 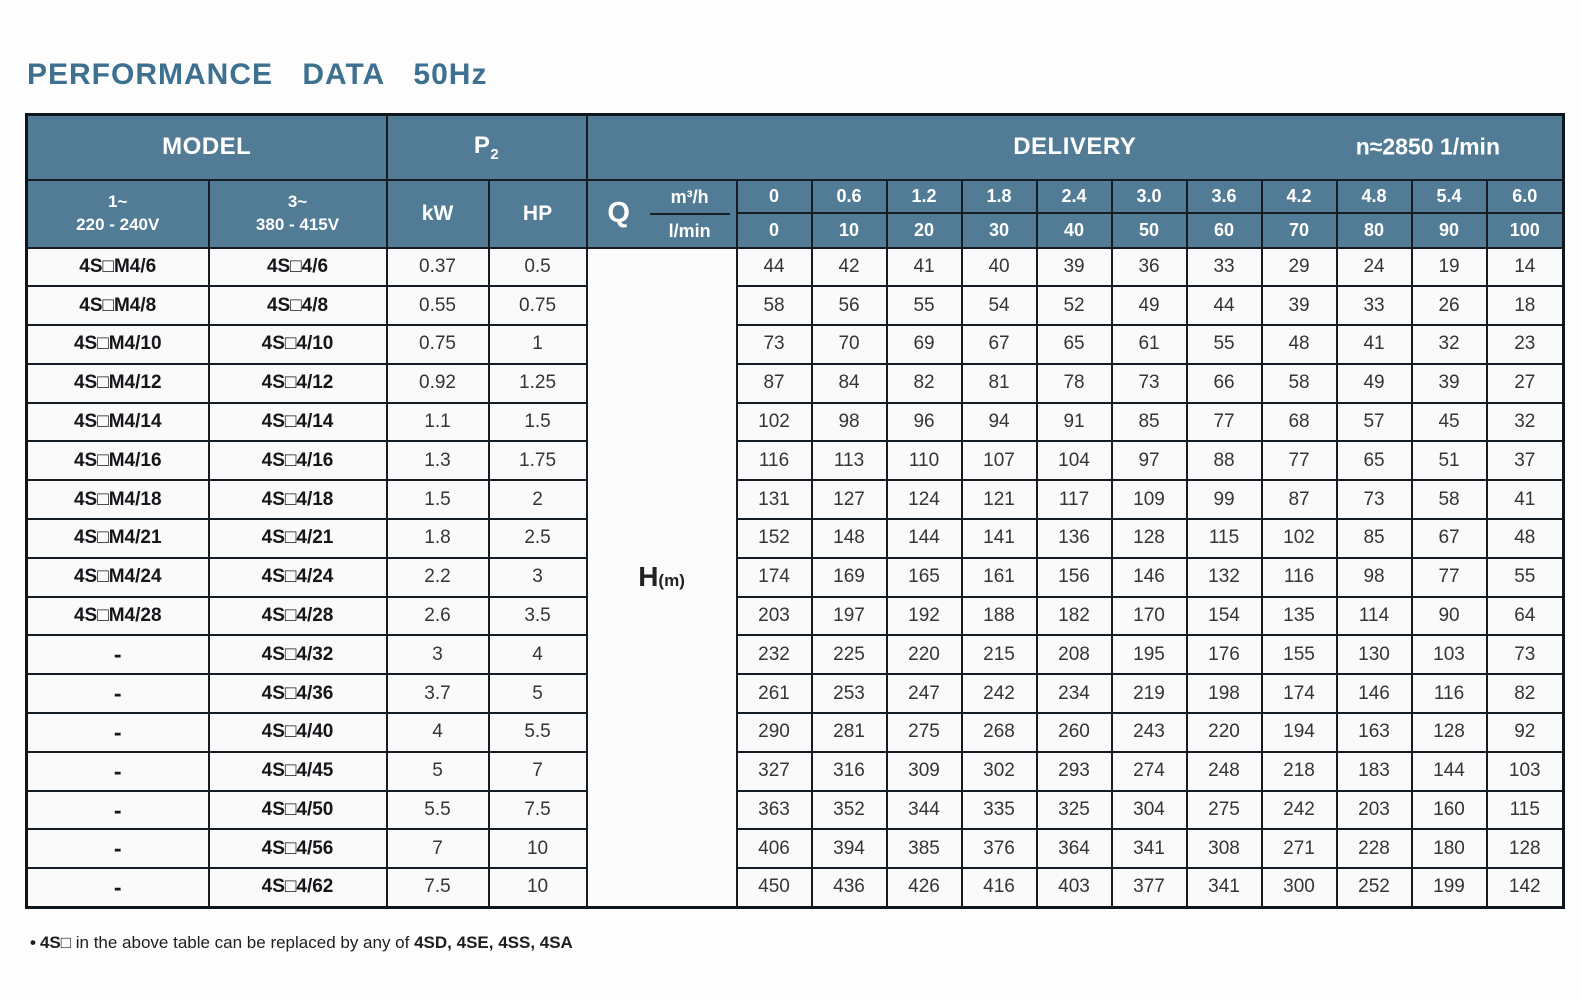 What do you see at coordinates (1224, 577) in the screenshot?
I see `head-value-cell: 132` at bounding box center [1224, 577].